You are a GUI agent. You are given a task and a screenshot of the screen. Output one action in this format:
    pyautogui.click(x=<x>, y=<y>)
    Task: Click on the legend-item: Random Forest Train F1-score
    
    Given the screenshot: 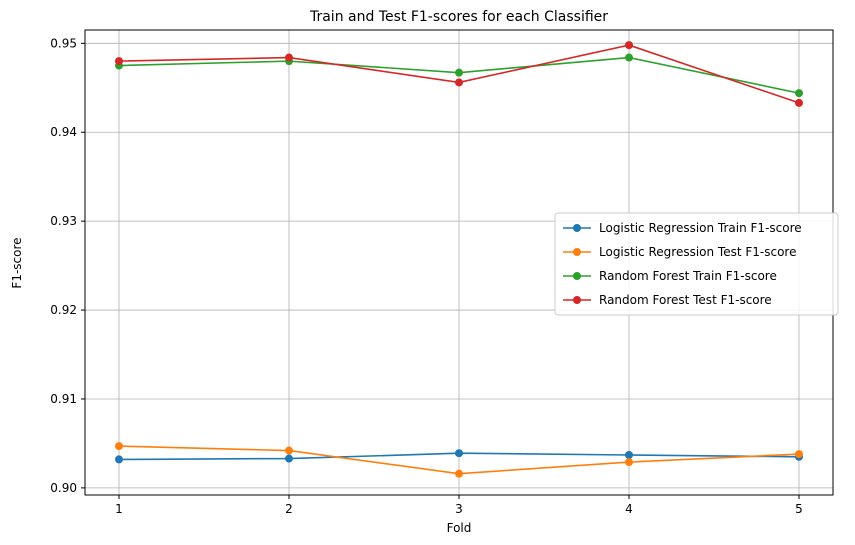 What is the action you would take?
    pyautogui.click(x=670, y=276)
    